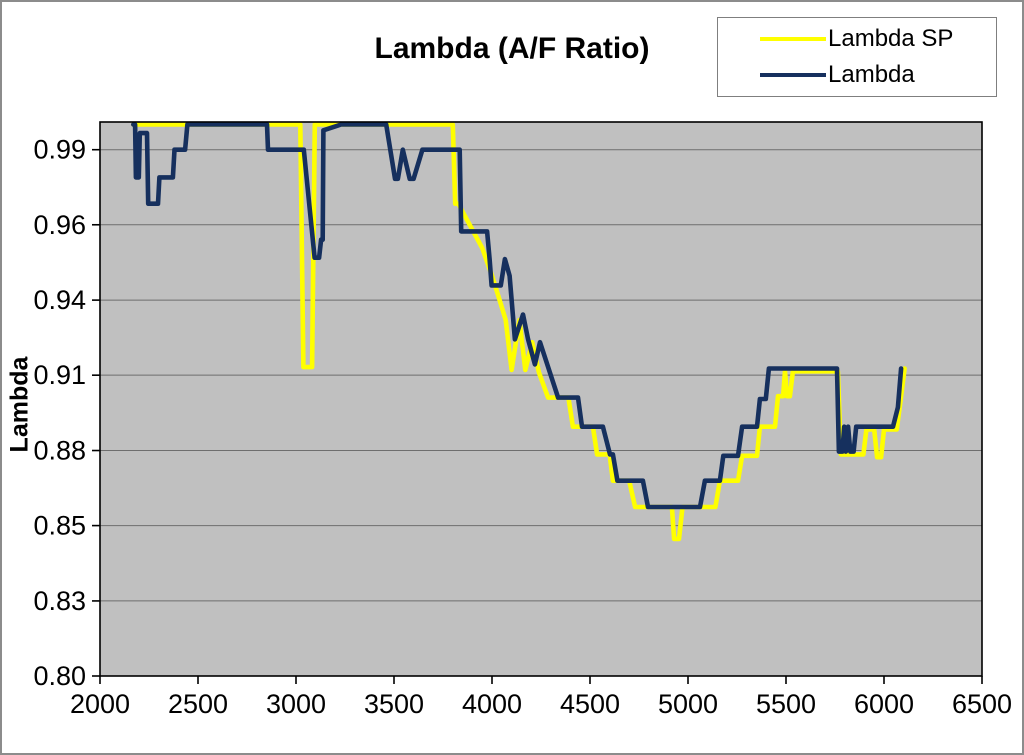 This screenshot has height=755, width=1024. Describe the element at coordinates (59, 601) in the screenshot. I see `svg-text: 0.83` at that location.